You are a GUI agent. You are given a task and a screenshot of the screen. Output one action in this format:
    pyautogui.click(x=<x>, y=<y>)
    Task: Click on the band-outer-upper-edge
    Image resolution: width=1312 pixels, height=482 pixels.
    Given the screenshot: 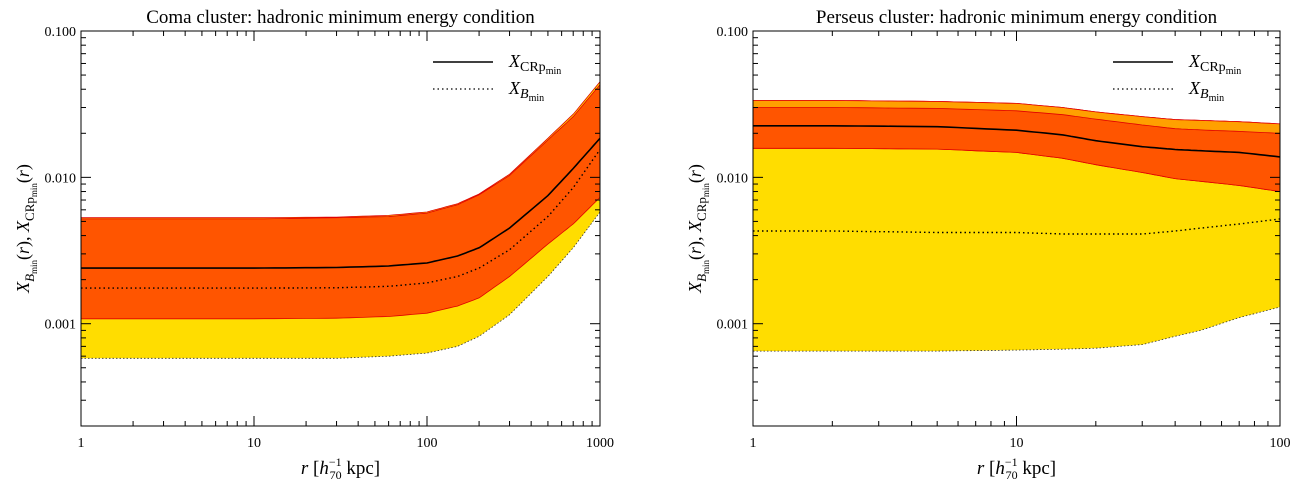 What is the action you would take?
    pyautogui.click(x=340, y=150)
    